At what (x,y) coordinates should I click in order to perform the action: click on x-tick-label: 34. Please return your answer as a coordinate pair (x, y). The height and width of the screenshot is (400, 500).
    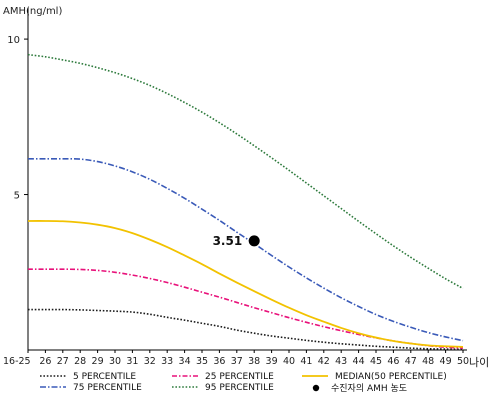
    Looking at the image, I should click on (185, 361).